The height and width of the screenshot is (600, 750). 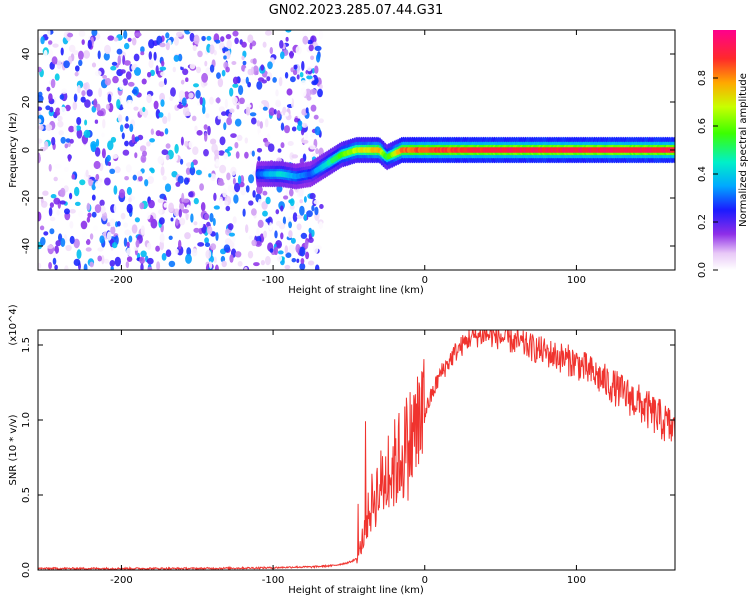 I want to click on snr-y-scale-label: (x10^4), so click(x=13, y=324).